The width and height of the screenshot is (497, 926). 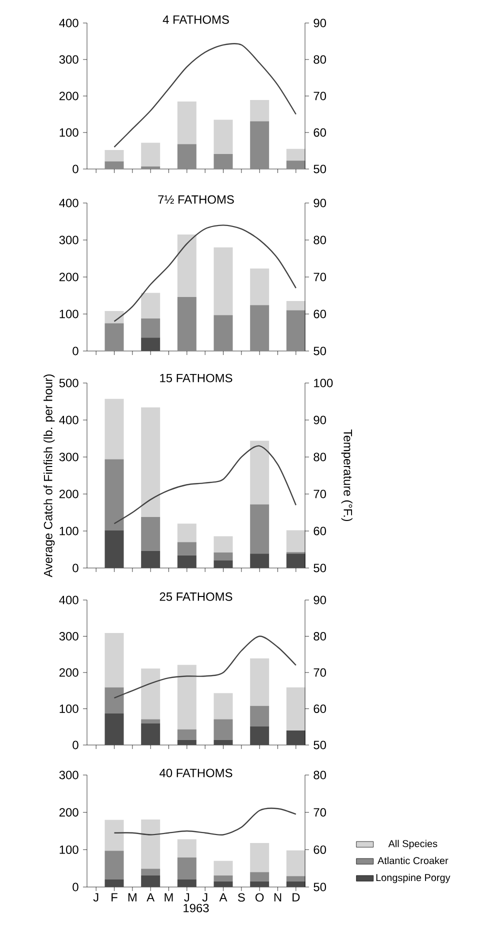 What do you see at coordinates (278, 897) in the screenshot?
I see `x-tick-label: N` at bounding box center [278, 897].